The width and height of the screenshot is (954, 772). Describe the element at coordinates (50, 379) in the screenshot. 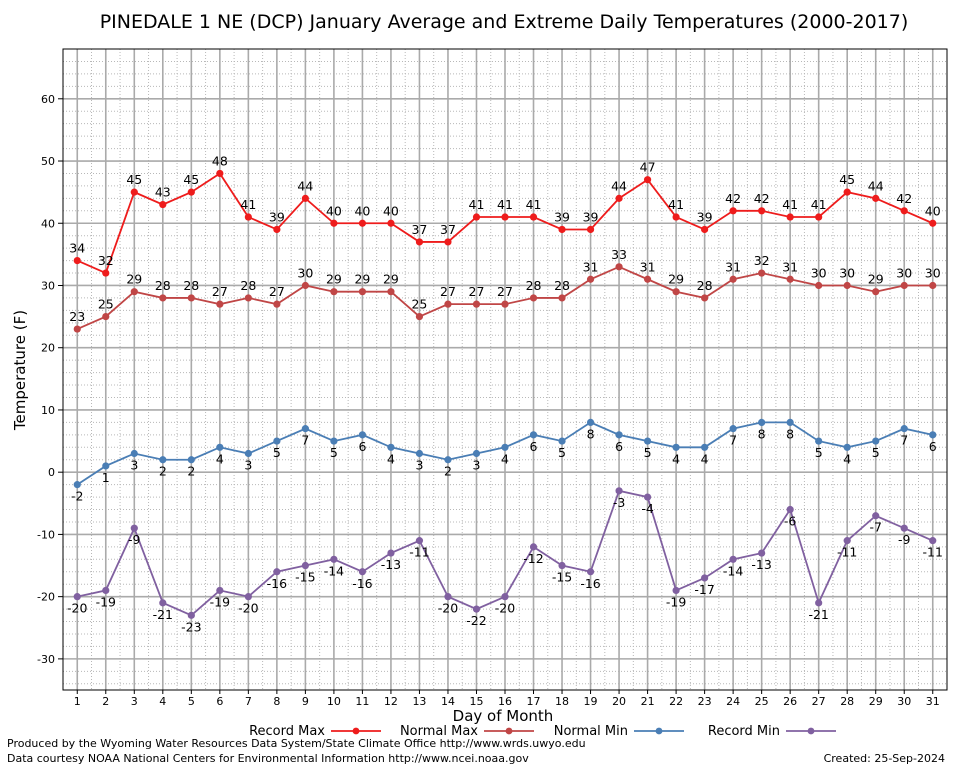

I see `y-axis: -30 -20 -10 0 10 20 30 40 50 60` at that location.